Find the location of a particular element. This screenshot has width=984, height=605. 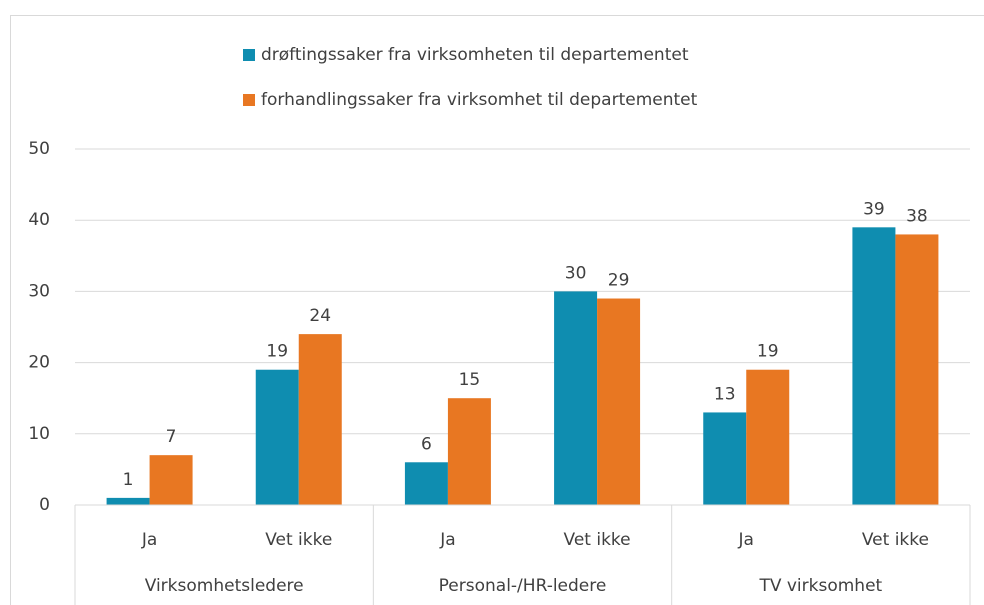

data-label: 39 is located at coordinates (874, 209).